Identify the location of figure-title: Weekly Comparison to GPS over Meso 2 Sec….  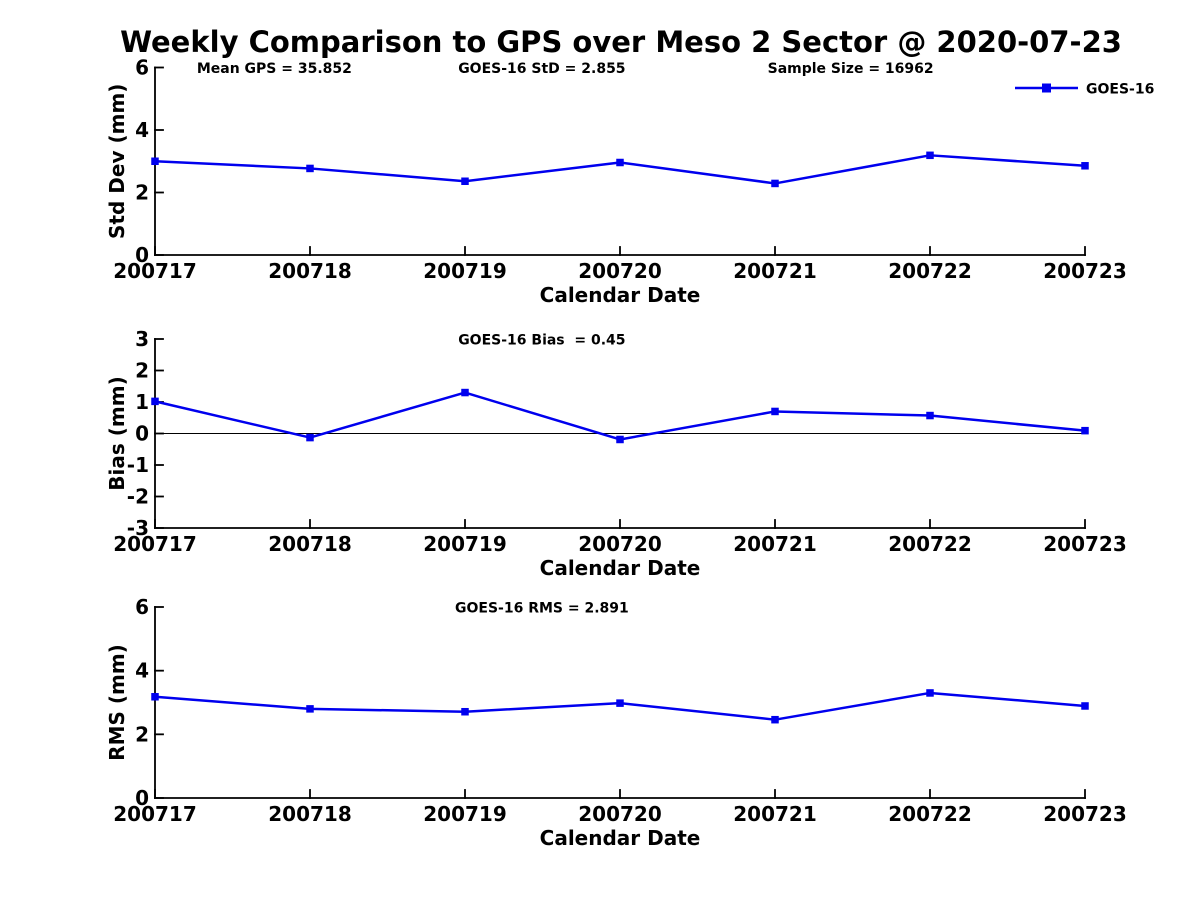
(621, 42).